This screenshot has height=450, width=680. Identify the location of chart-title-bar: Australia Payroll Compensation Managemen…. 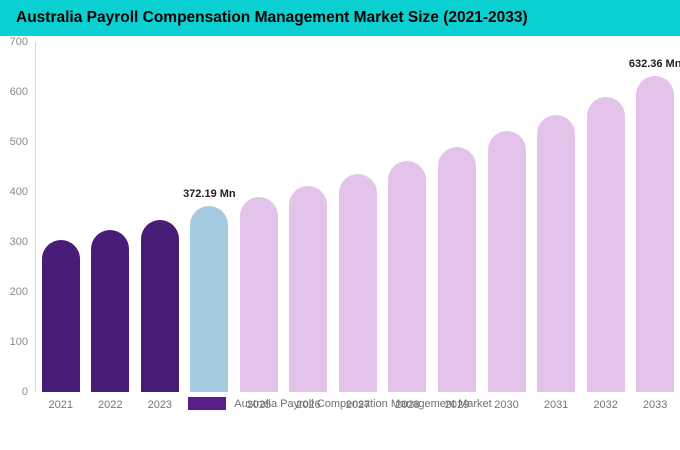
(340, 18).